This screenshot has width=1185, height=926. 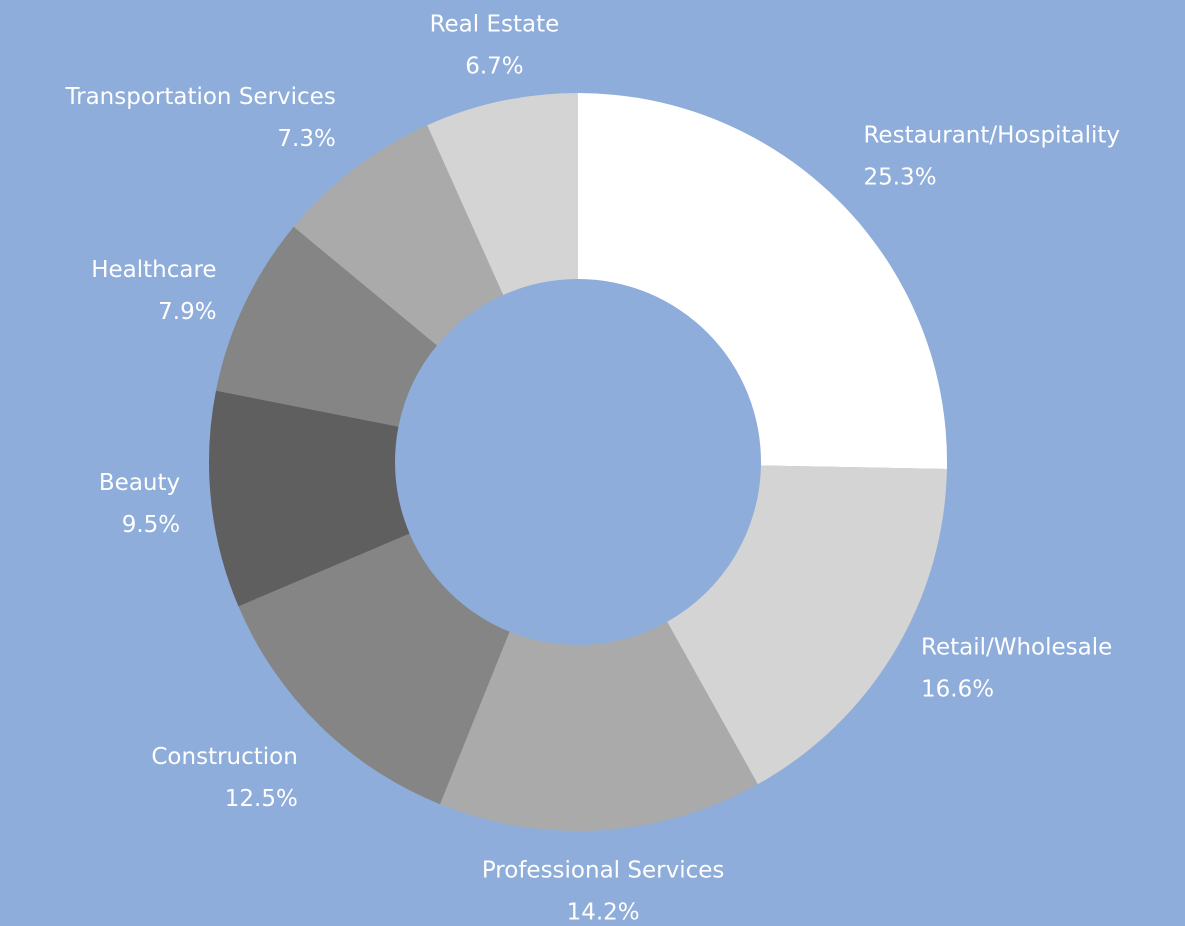 What do you see at coordinates (991, 135) in the screenshot?
I see `slice-label: Restaurant/Hospitality` at bounding box center [991, 135].